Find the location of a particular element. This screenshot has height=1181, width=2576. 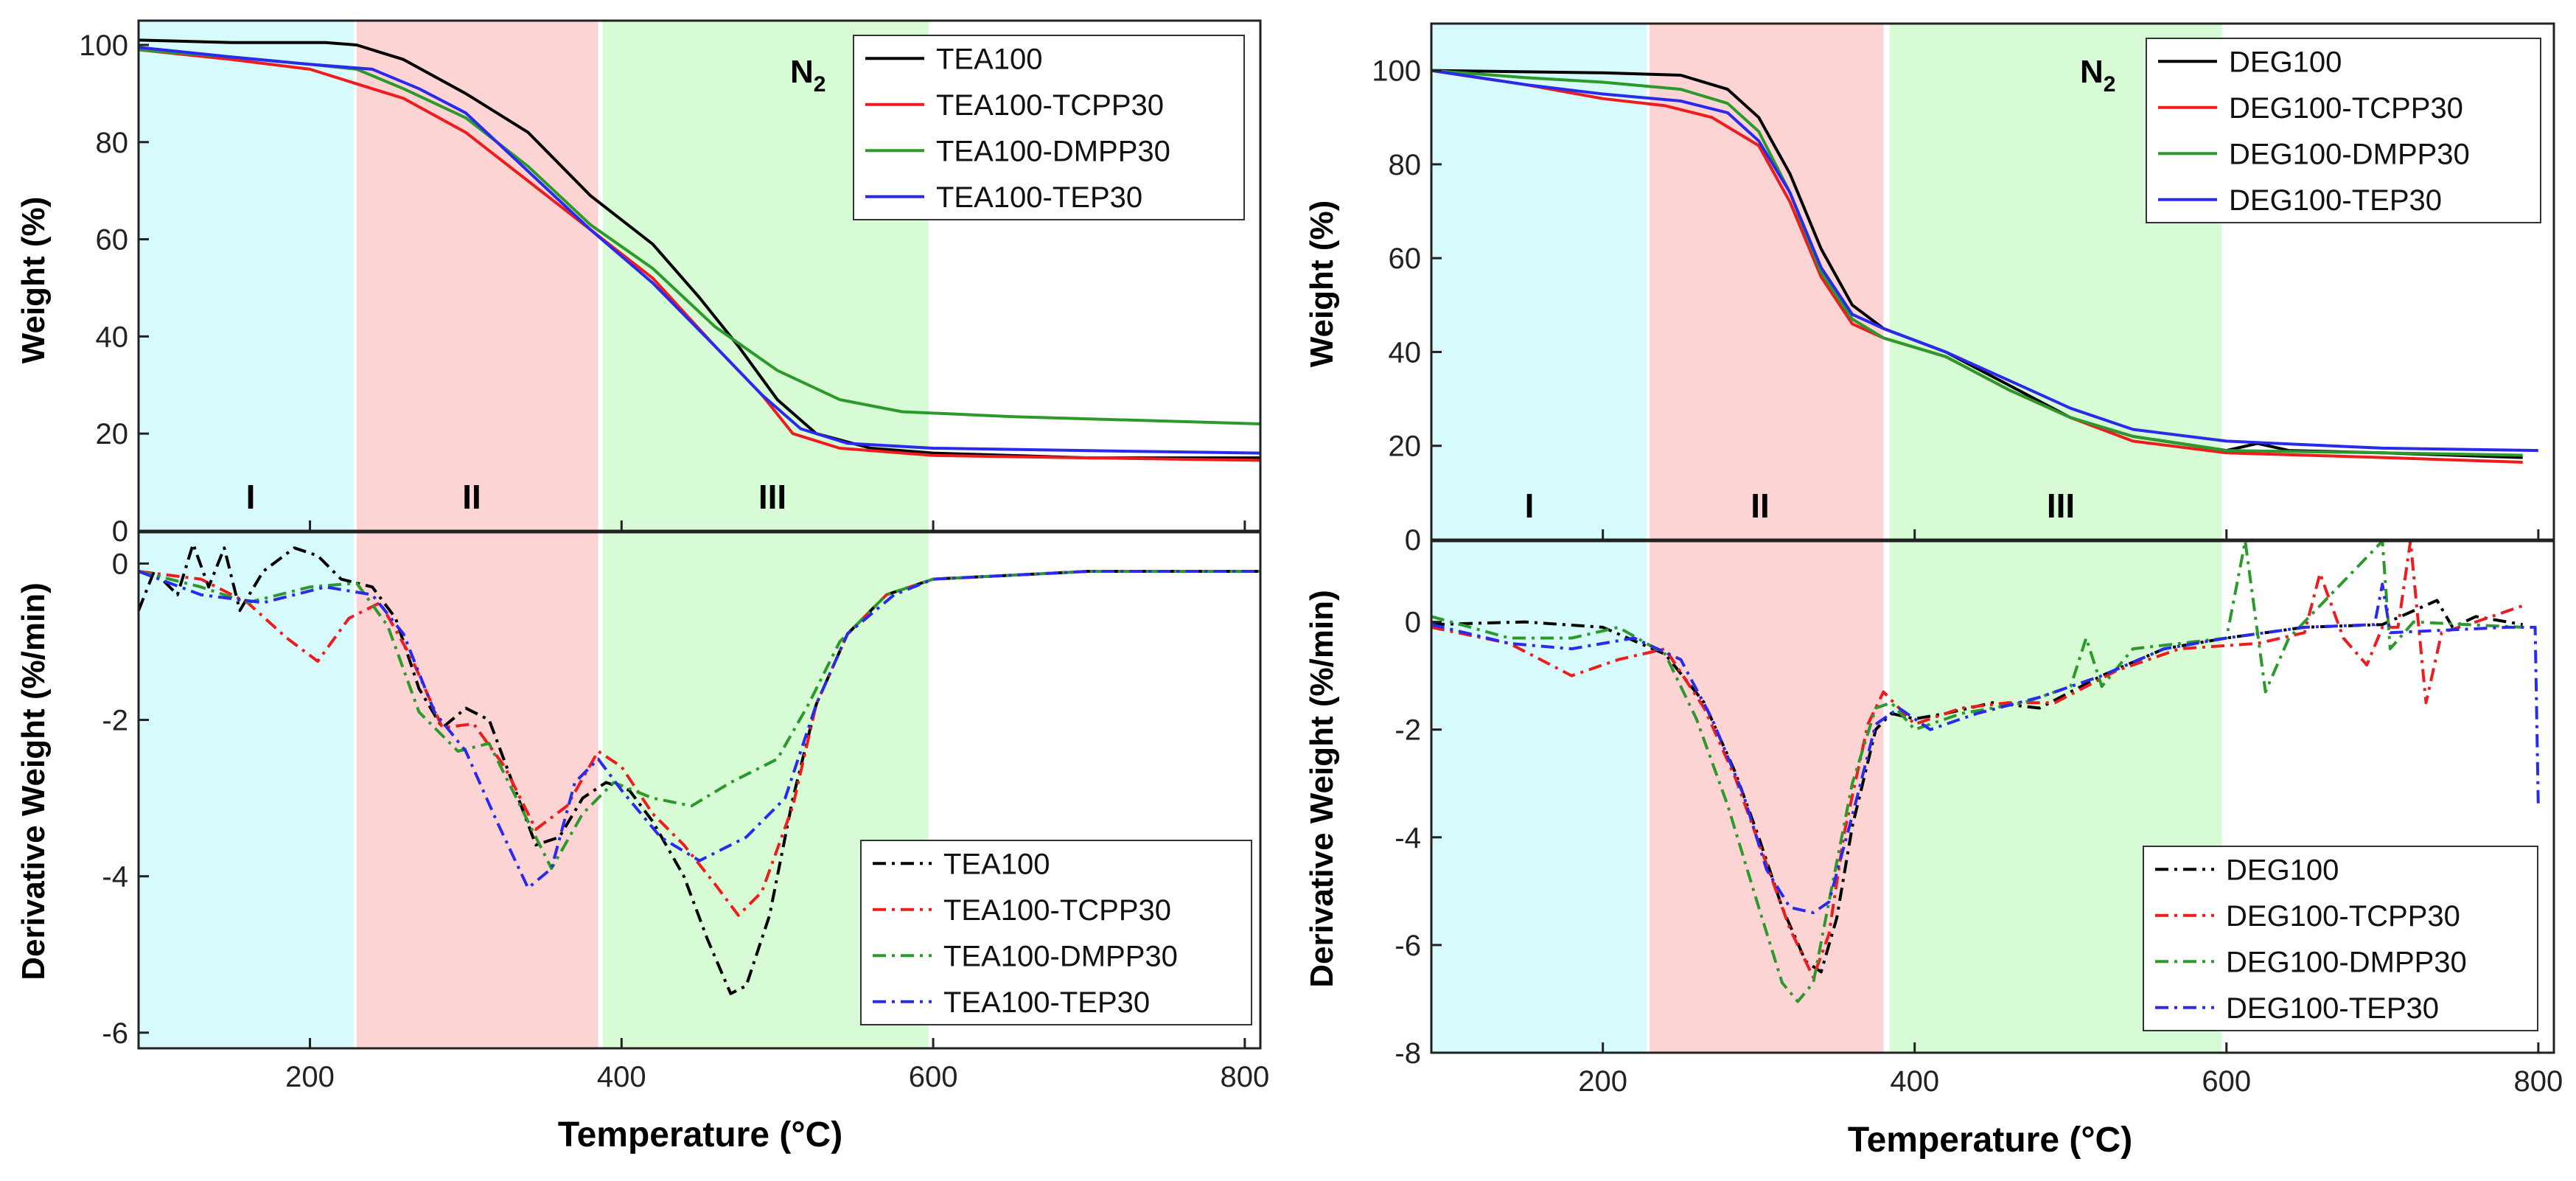

left-top-ytick-label: 20 is located at coordinates (112, 434).